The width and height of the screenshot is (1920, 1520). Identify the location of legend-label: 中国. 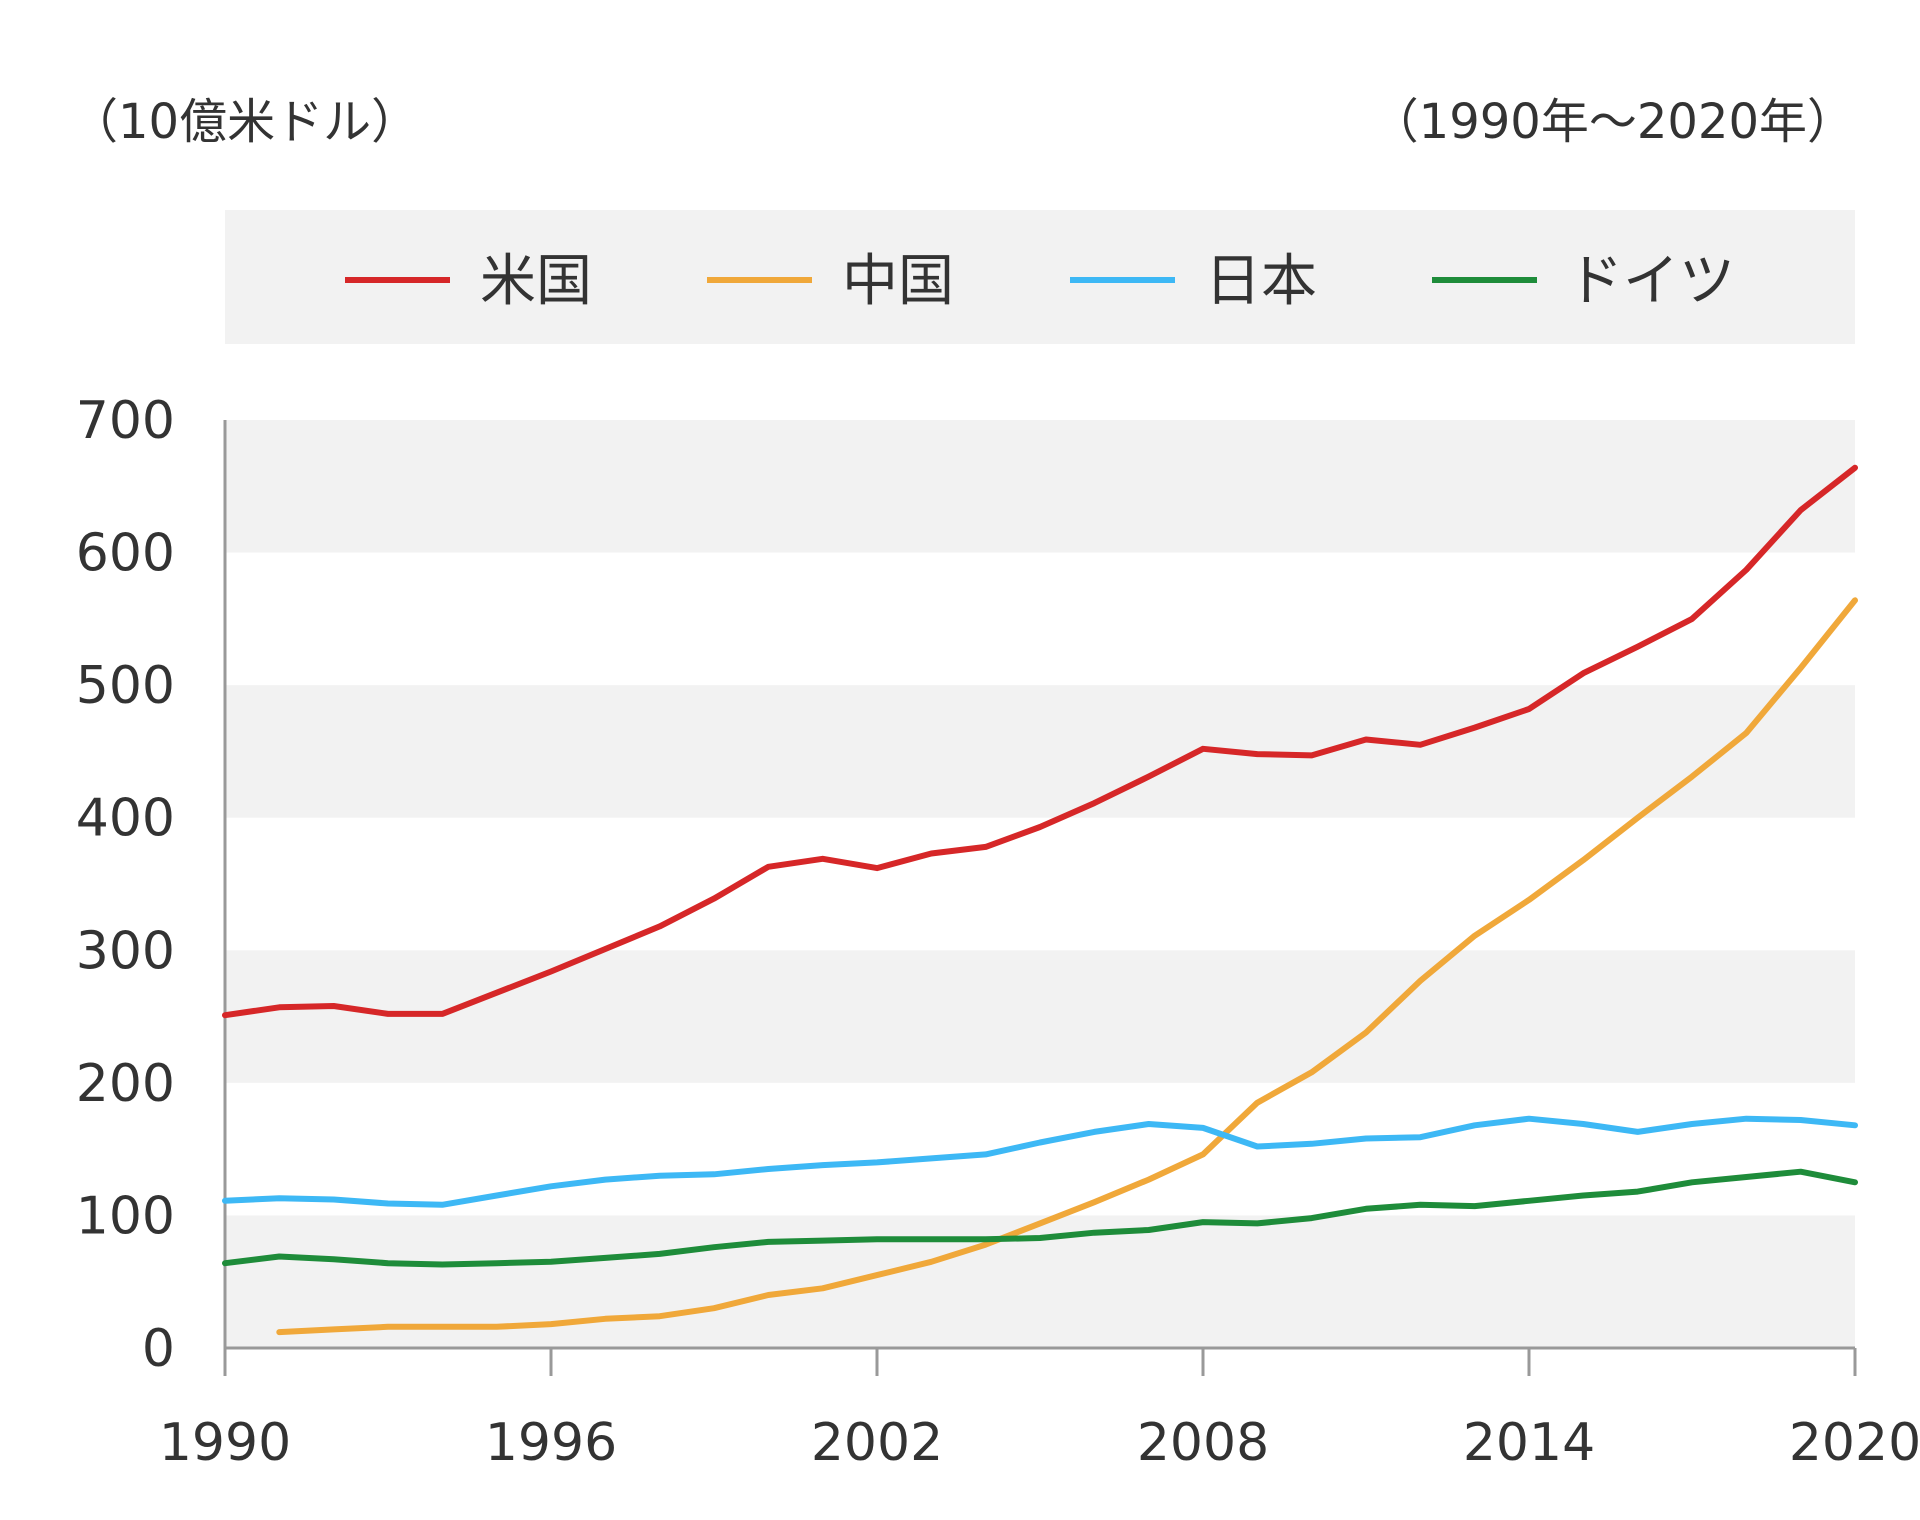
(898, 281).